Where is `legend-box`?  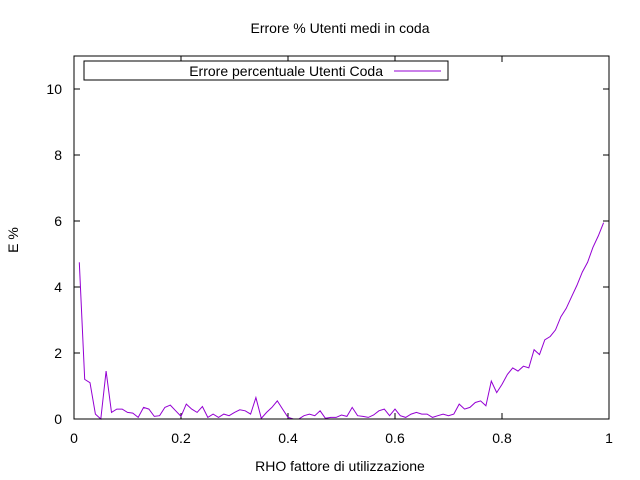 legend-box is located at coordinates (266, 70).